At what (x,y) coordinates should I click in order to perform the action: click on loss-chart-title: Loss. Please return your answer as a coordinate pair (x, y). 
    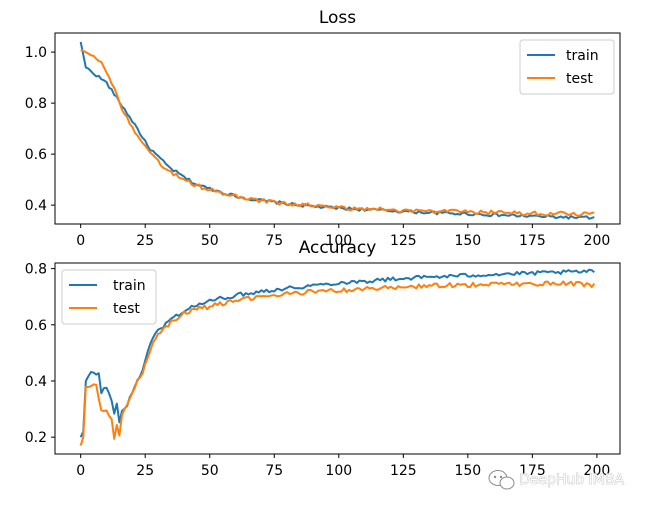
    Looking at the image, I should click on (337, 18).